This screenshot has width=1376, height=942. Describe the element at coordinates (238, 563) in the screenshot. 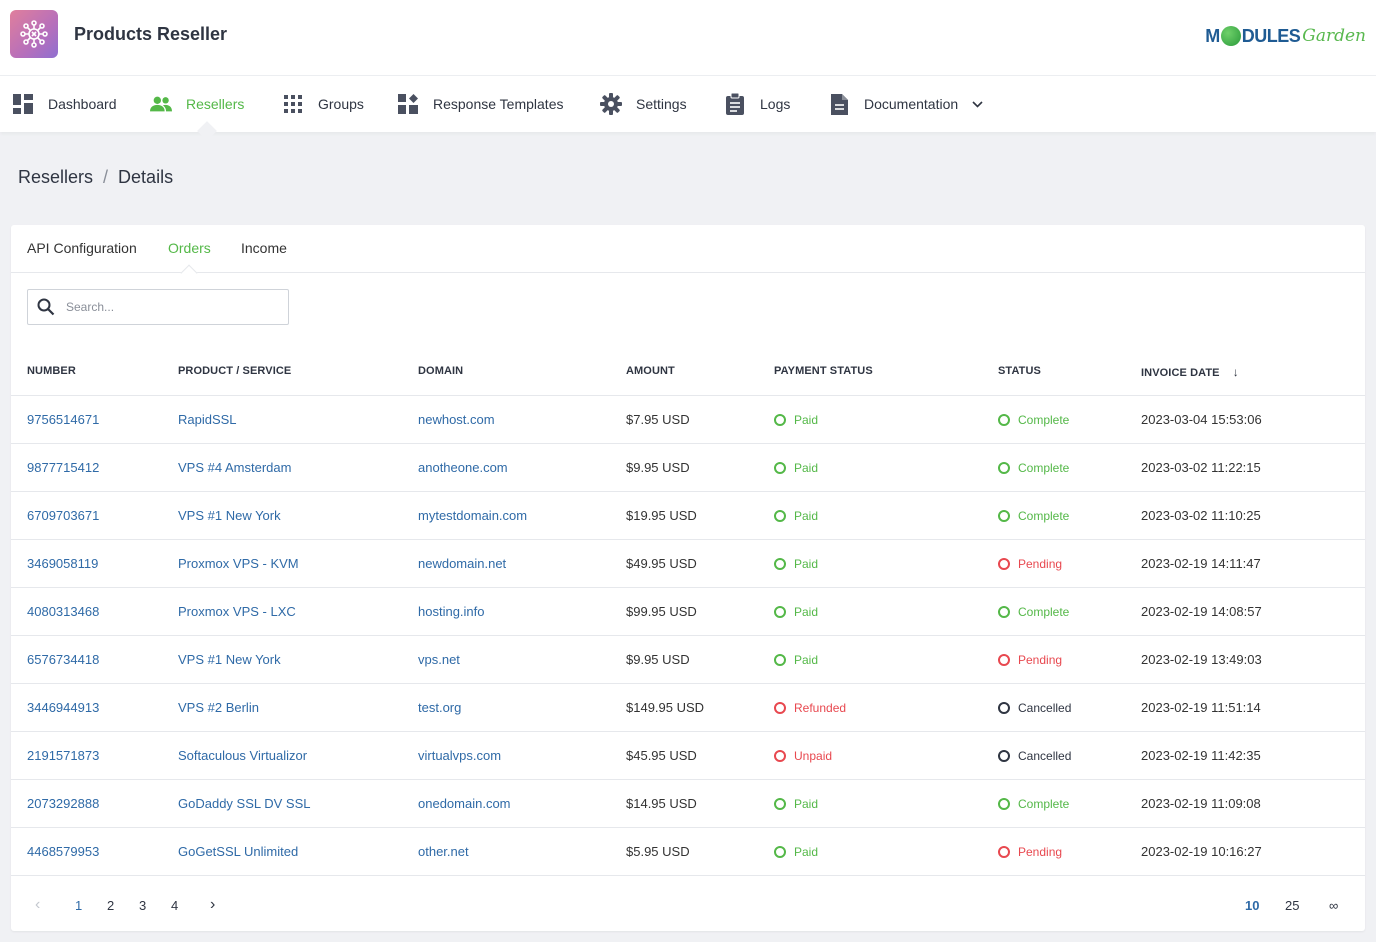

I see `product-link: Proxmox VPS - KVM` at that location.